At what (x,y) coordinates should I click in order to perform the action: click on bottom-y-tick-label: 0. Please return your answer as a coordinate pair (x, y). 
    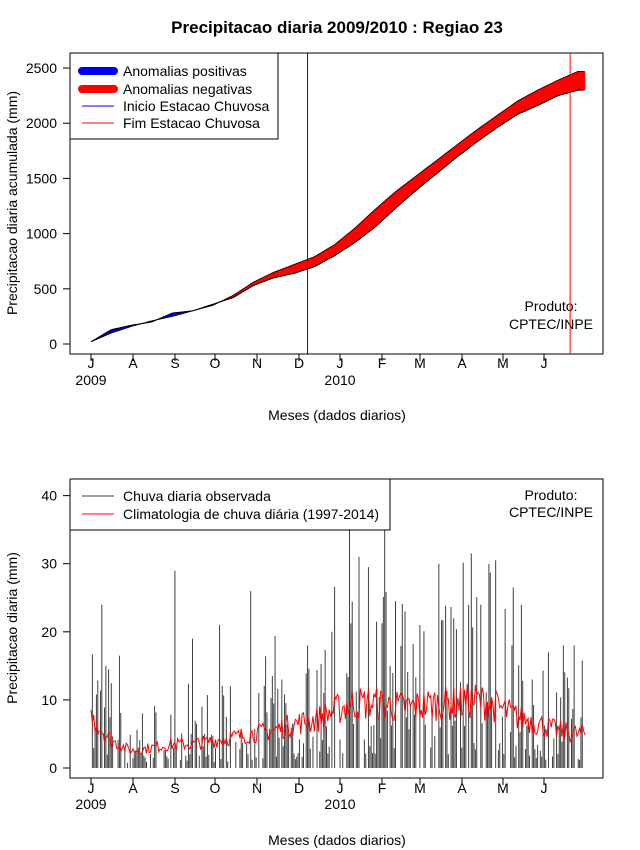
    Looking at the image, I should click on (53, 768).